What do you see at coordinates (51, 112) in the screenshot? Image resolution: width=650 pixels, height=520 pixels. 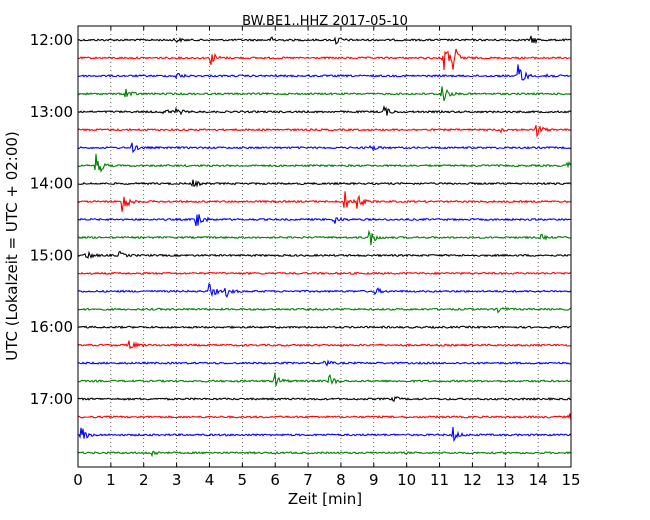 I see `y-tick-label: 13:00` at bounding box center [51, 112].